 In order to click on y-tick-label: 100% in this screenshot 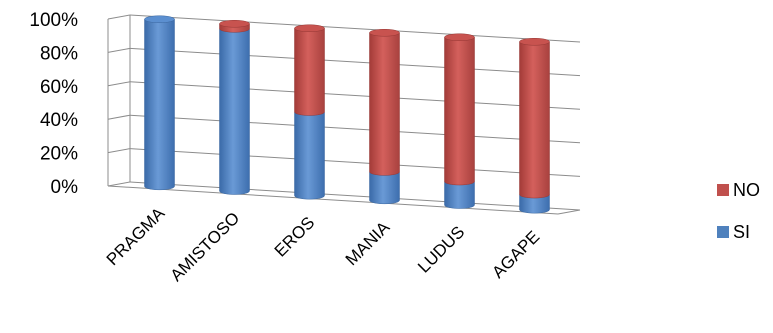, I will do `click(53, 20)`.